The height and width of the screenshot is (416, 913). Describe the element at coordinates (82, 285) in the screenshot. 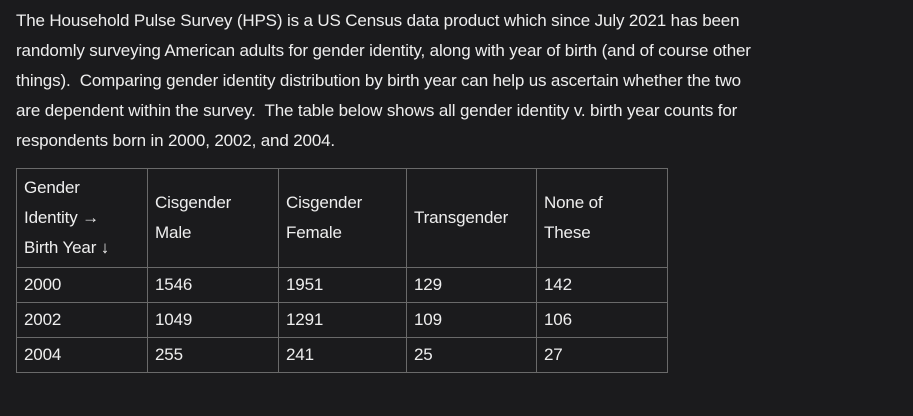

I see `row-header-year-2000: 2000` at that location.